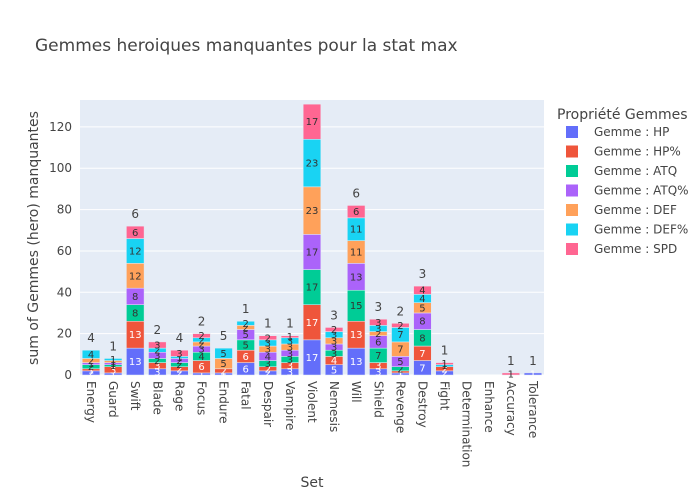 The height and width of the screenshot is (500, 700). What do you see at coordinates (135, 214) in the screenshot?
I see `bar-total-label: 6` at bounding box center [135, 214].